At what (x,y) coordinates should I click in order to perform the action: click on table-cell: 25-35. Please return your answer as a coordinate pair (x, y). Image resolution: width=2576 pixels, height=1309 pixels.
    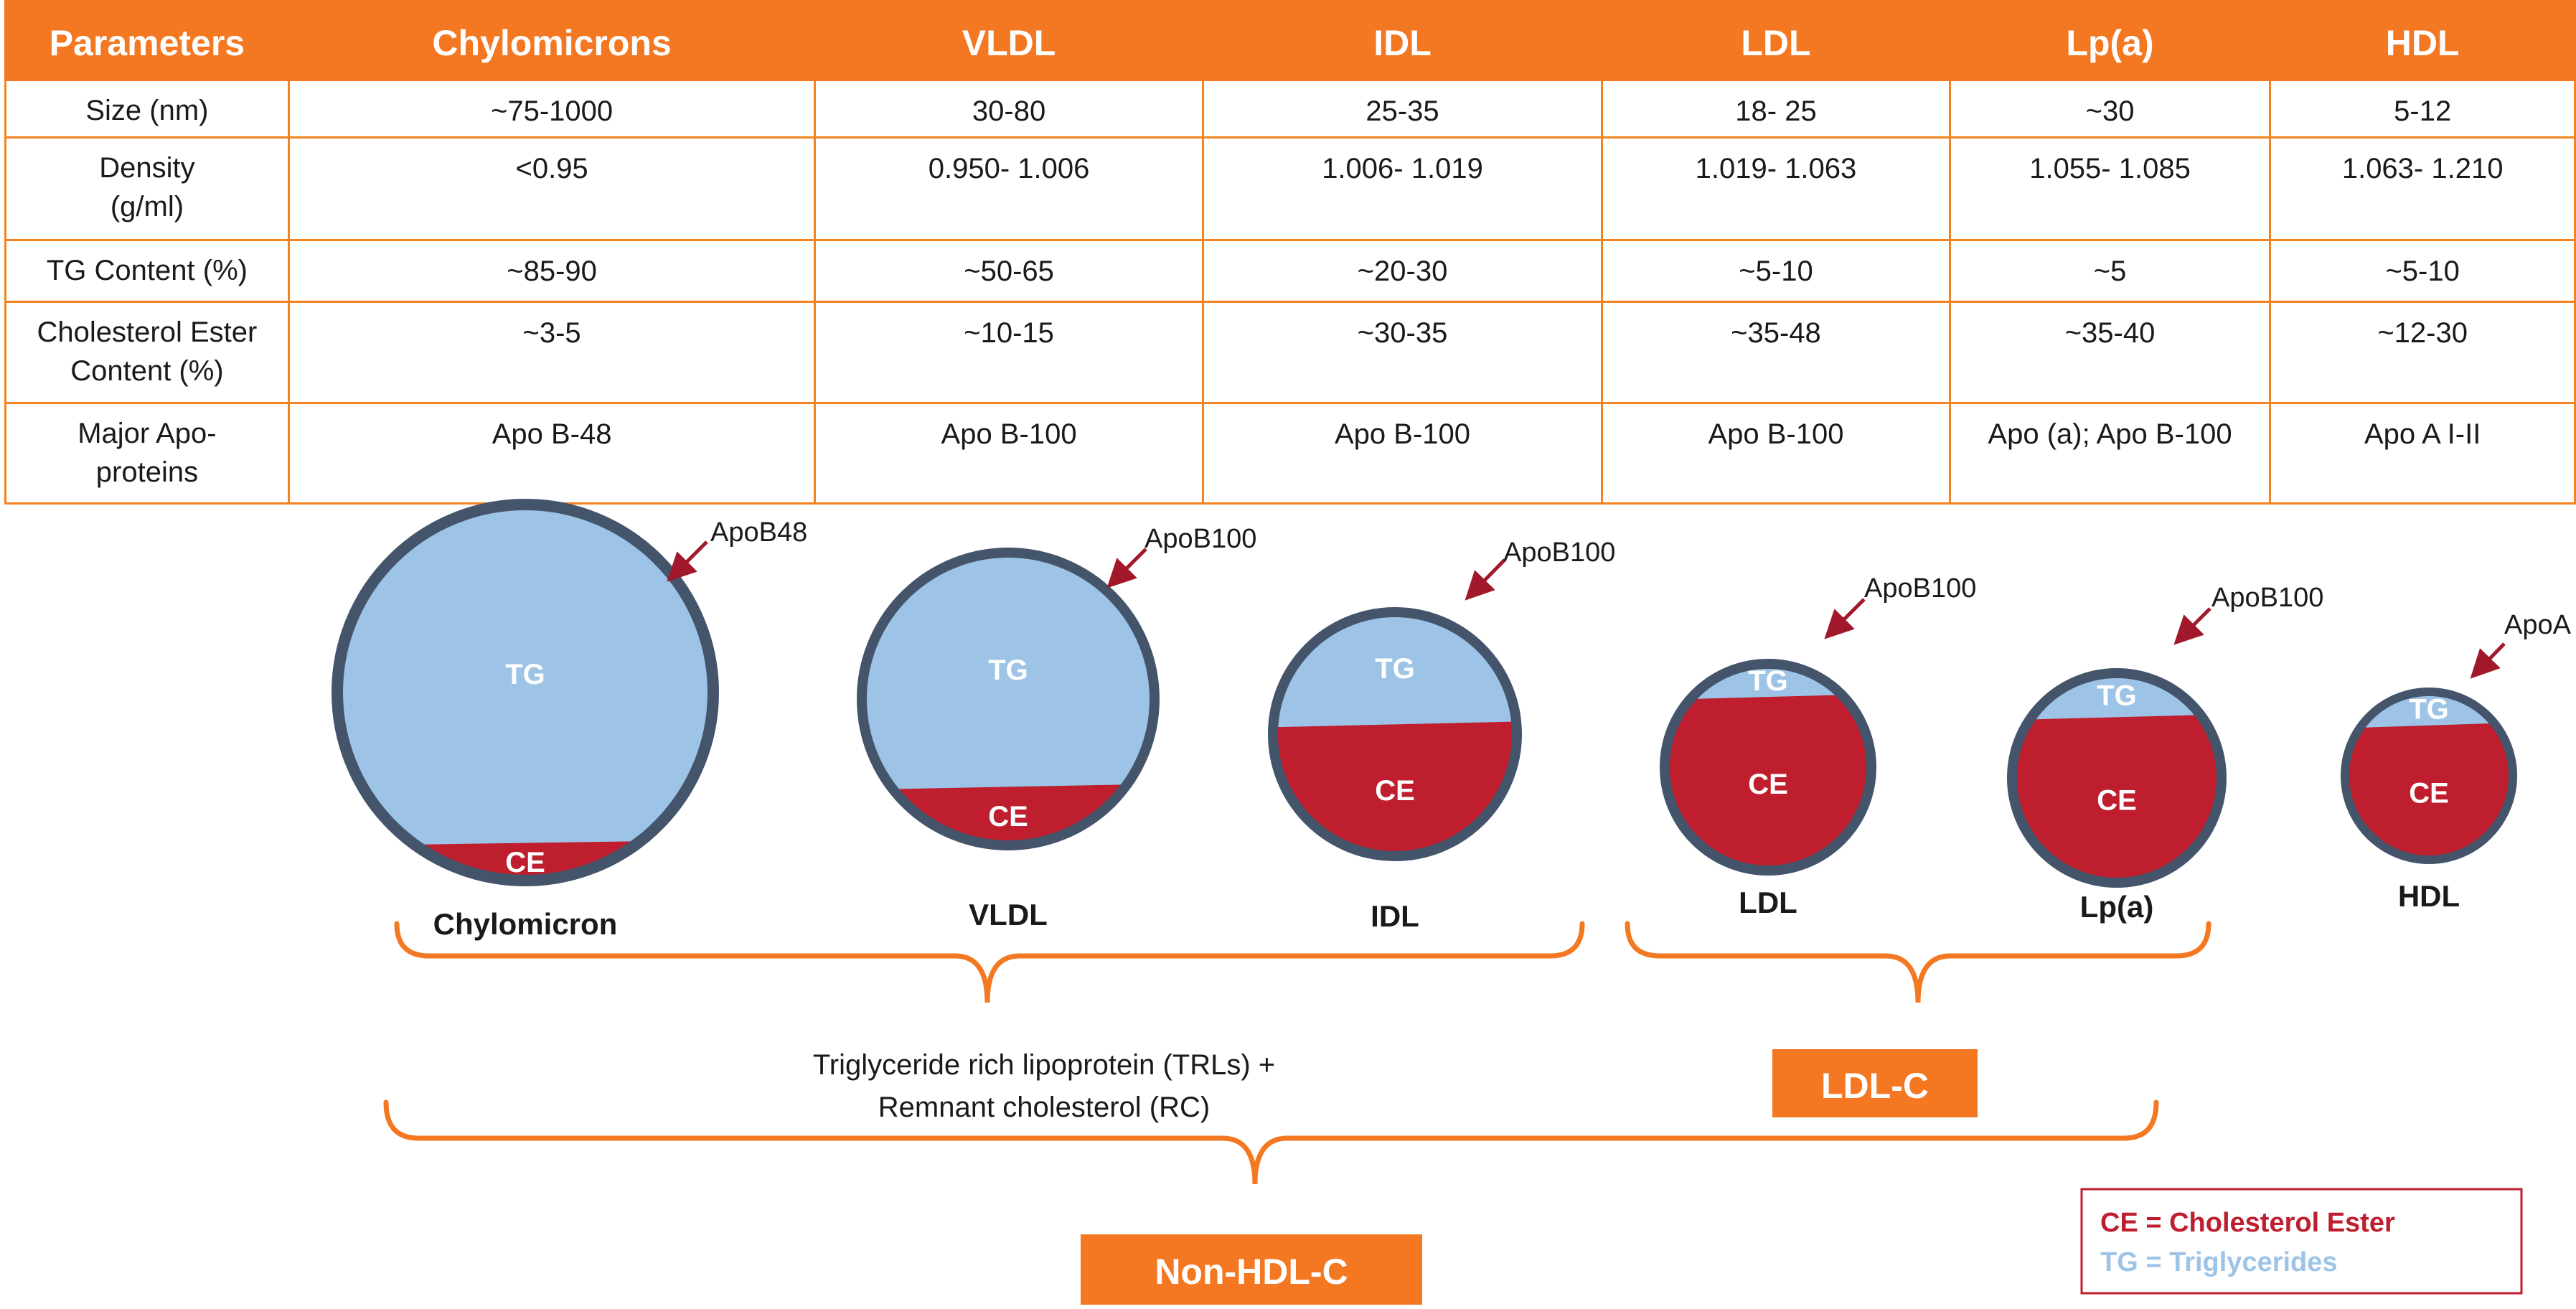
    Looking at the image, I should click on (1402, 109).